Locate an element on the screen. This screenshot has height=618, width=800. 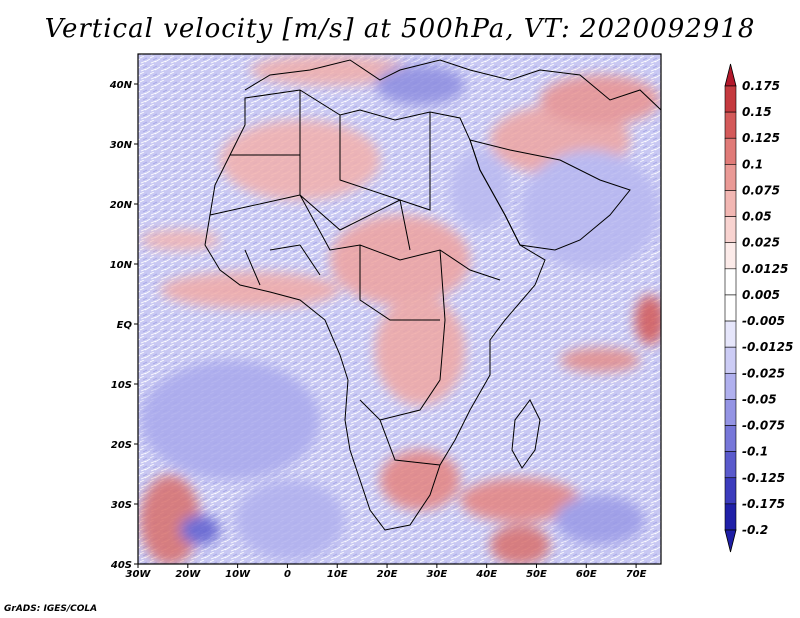
y-tick-label: 10S is located at coordinates (121, 385).